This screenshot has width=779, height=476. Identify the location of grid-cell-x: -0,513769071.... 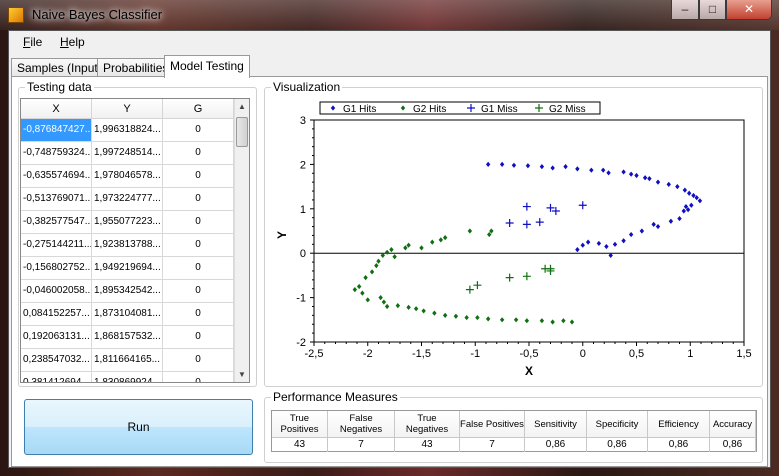
(56, 199).